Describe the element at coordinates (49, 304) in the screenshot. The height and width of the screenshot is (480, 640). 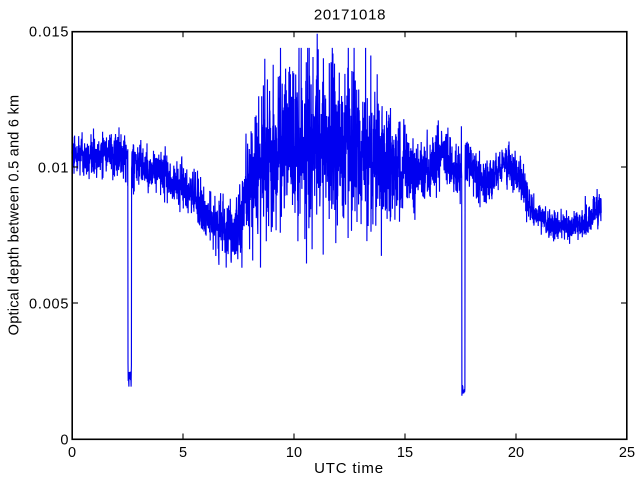
I see `svg-text: 0.005` at that location.